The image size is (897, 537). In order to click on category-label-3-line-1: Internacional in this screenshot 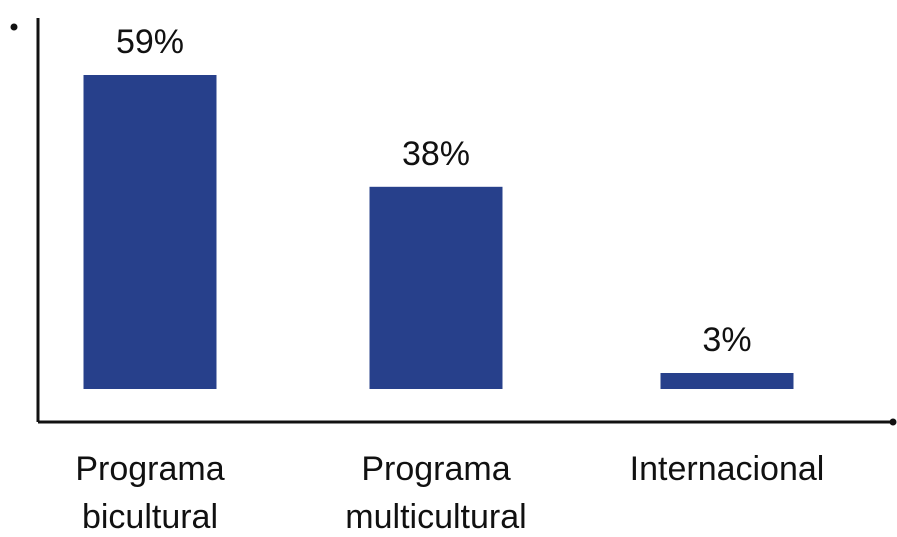, I will do `click(727, 469)`.